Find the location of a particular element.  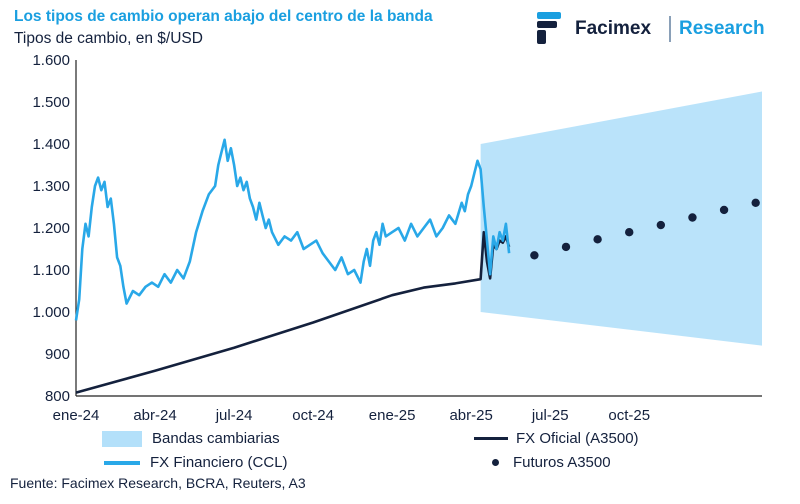

y-tick-label: 1.300 is located at coordinates (51, 186).